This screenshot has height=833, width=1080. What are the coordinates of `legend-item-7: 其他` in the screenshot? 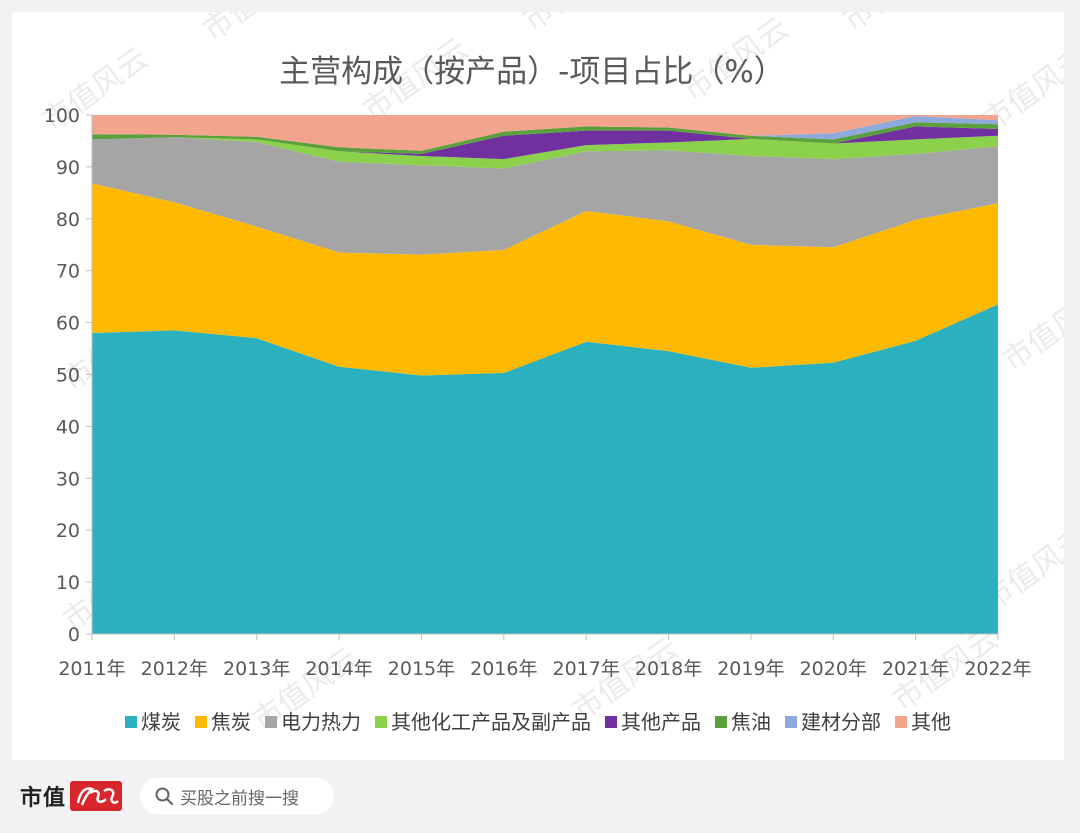 It's located at (923, 722).